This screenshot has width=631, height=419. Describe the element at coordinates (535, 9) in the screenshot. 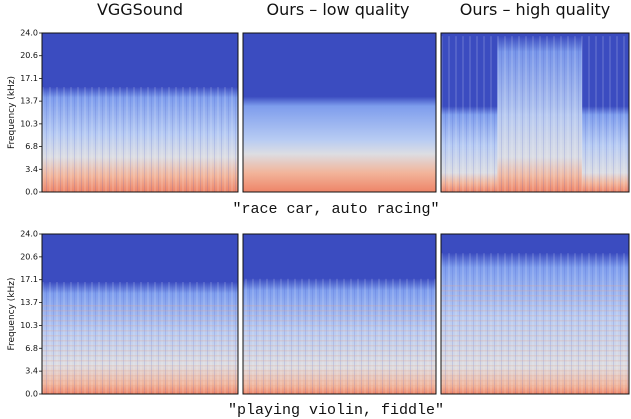

I see `column-title: Ours – high quality` at that location.